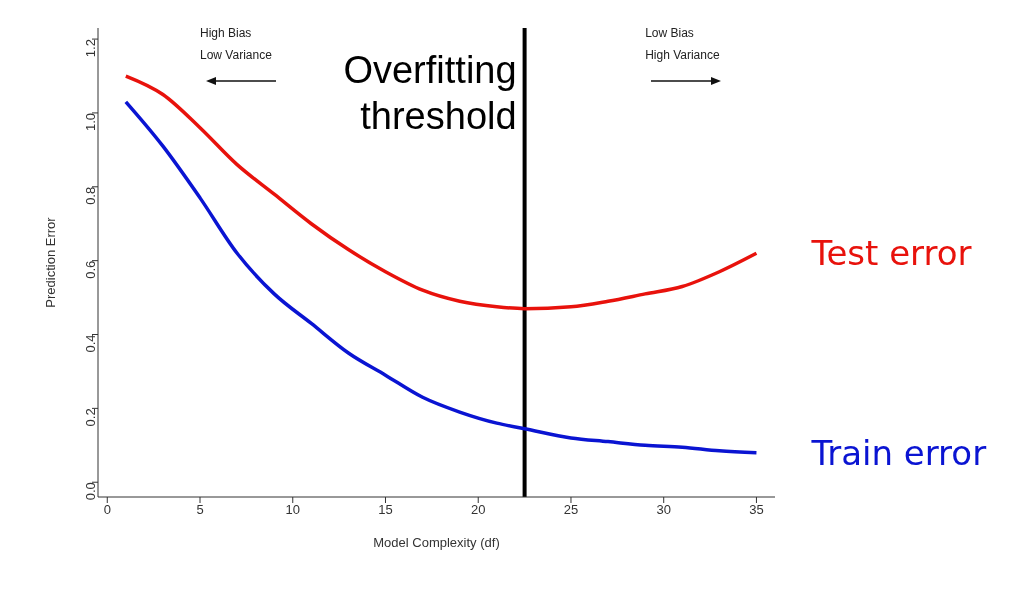 The height and width of the screenshot is (605, 1033). What do you see at coordinates (682, 44) in the screenshot?
I see `annotation: Low Bias High Variance` at bounding box center [682, 44].